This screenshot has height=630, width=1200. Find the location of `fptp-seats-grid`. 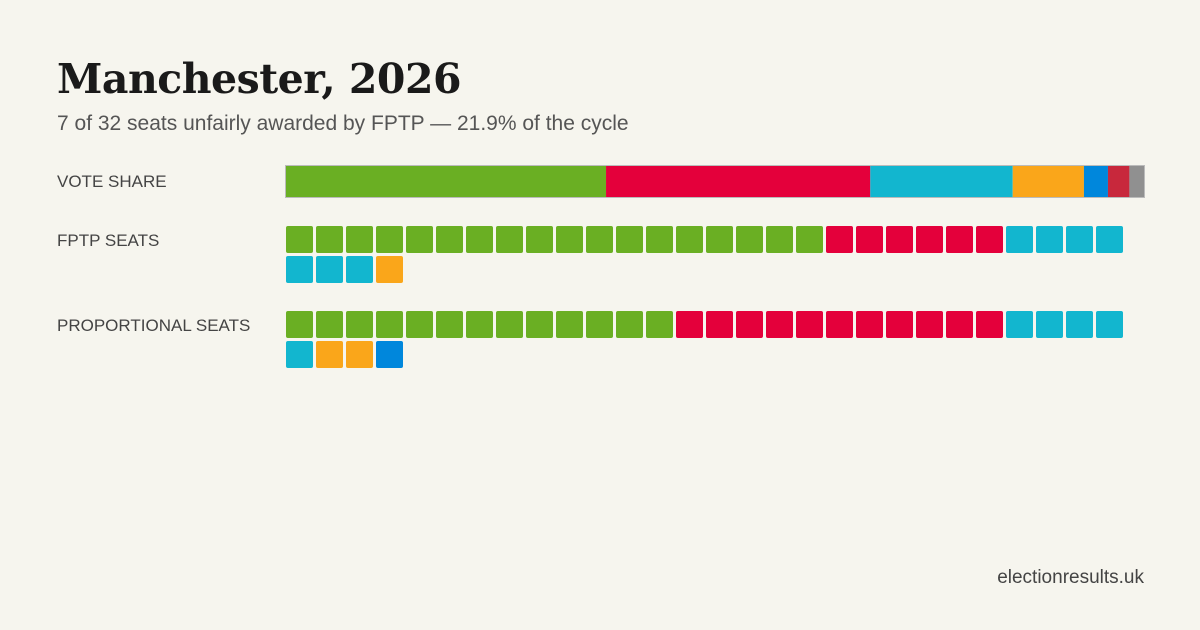

fptp-seats-grid is located at coordinates (716, 256).